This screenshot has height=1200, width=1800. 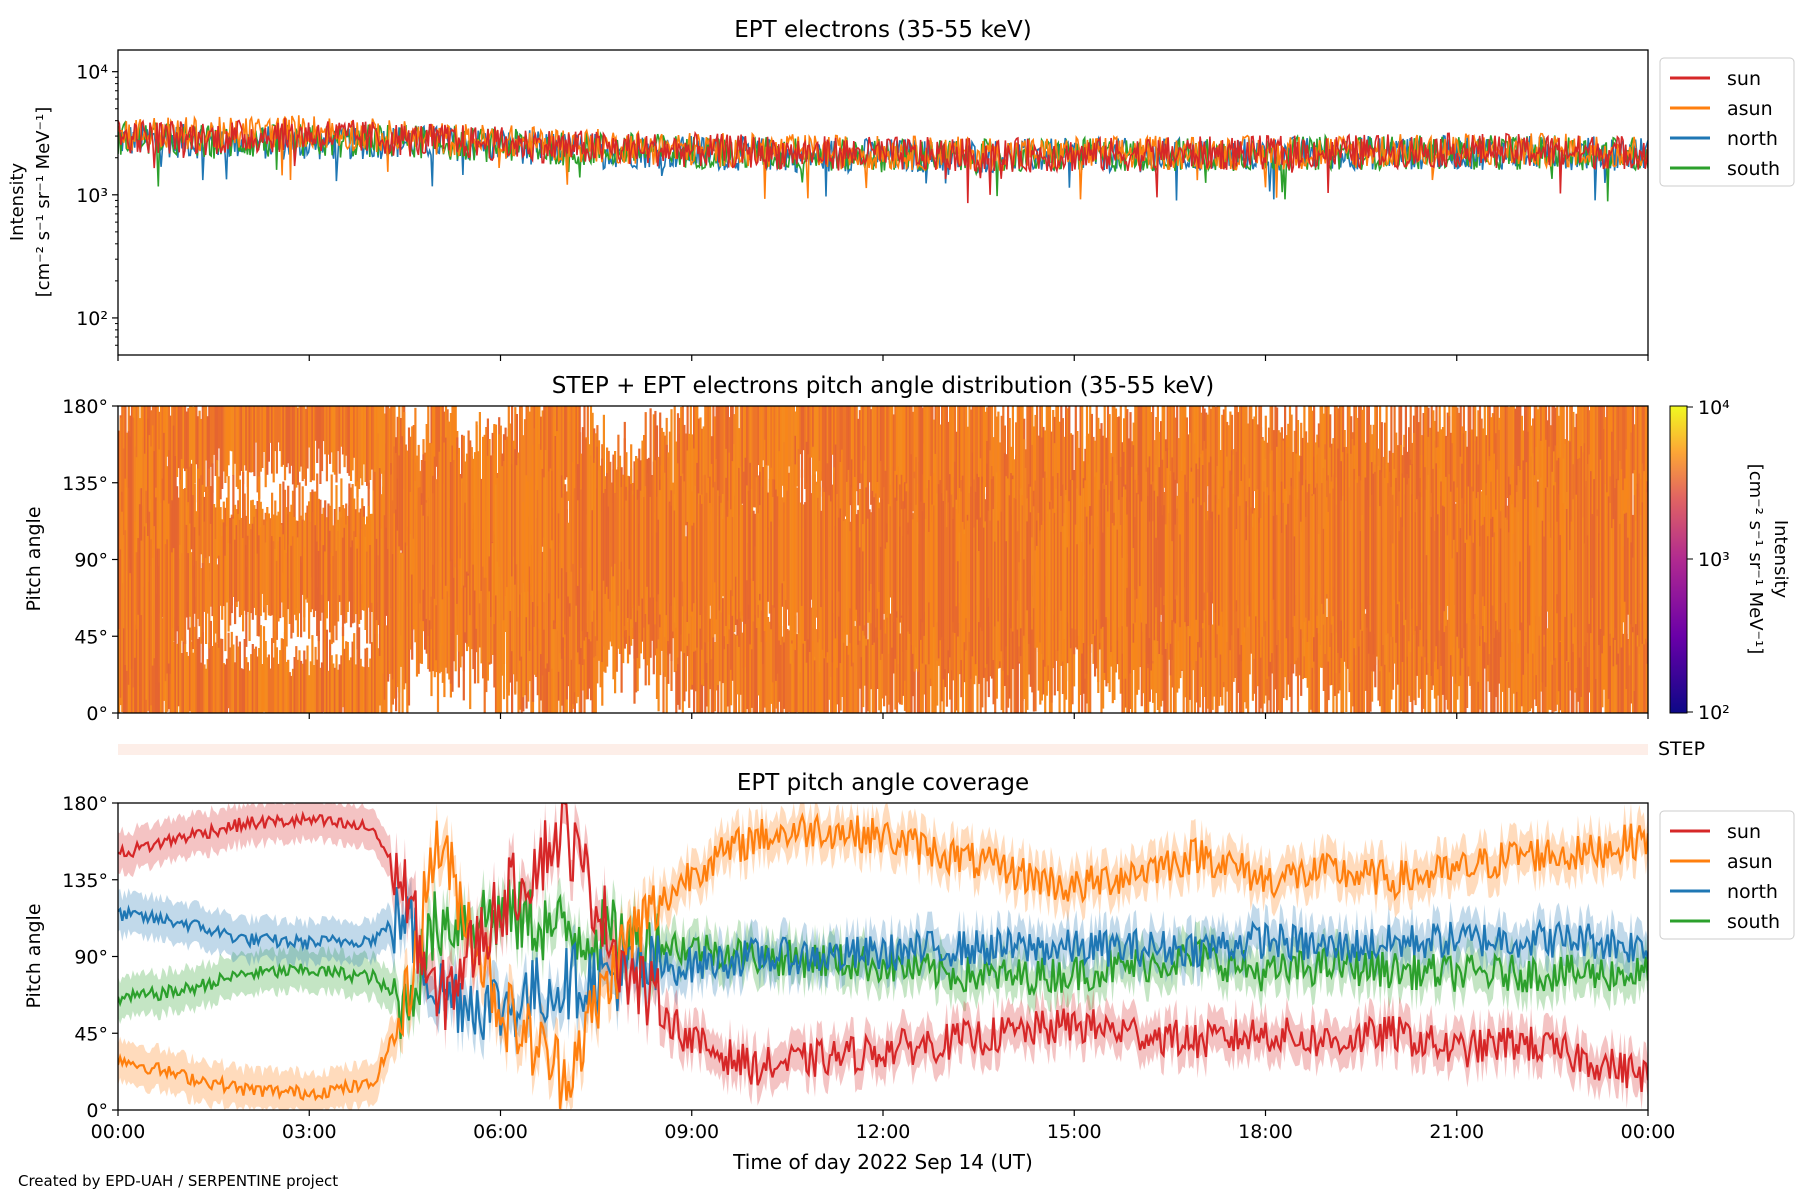 I want to click on panel1-ylabel-line2: [cm⁻² s⁻¹ sr⁻¹ MeV⁻¹], so click(x=43, y=202).